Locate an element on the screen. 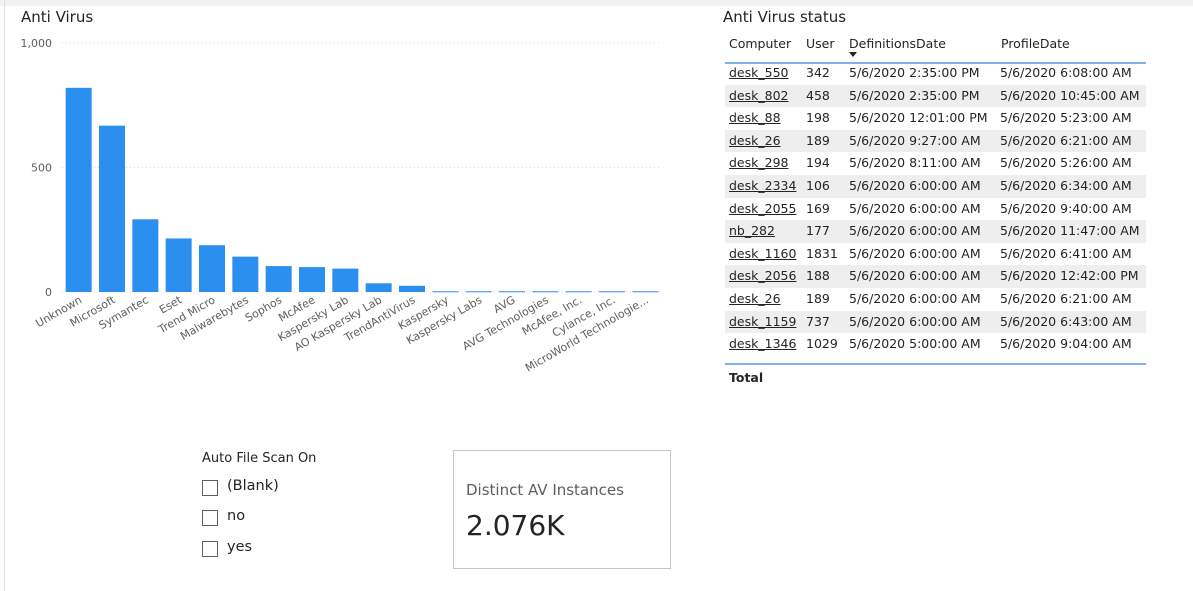  table-bottom-border is located at coordinates (935, 364).